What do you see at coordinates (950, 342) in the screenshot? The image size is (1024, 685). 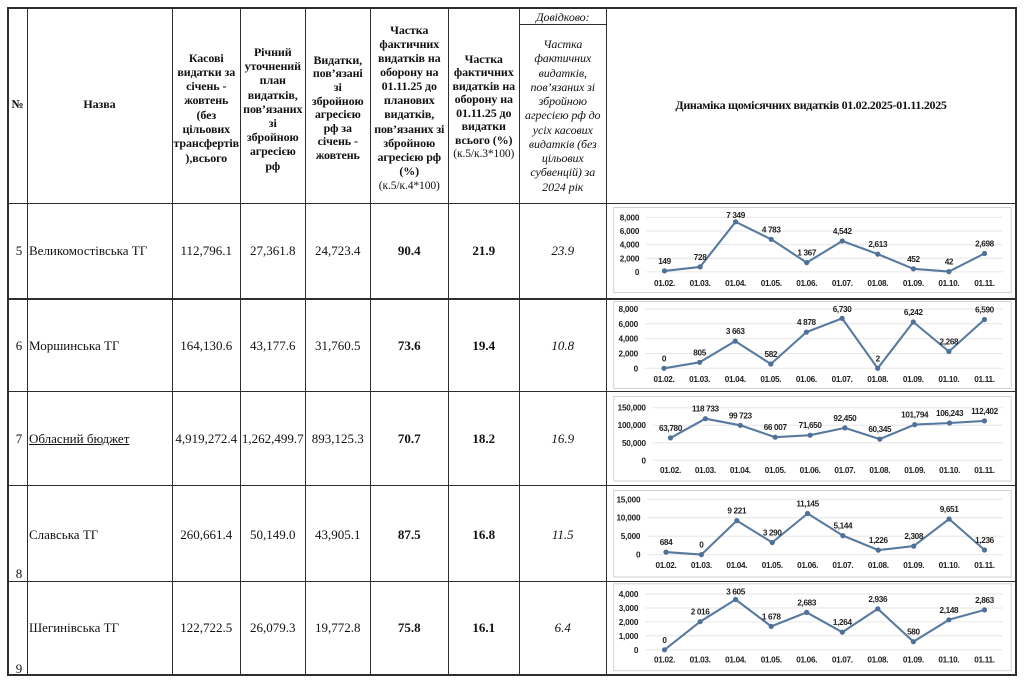 I see `svg-text: 2,268` at bounding box center [950, 342].